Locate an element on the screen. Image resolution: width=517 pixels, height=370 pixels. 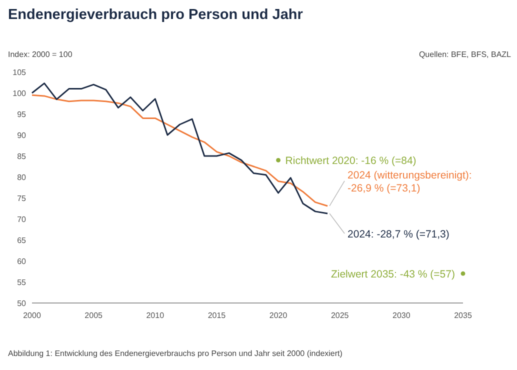
y-tick-label: 105 is located at coordinates (19, 72).